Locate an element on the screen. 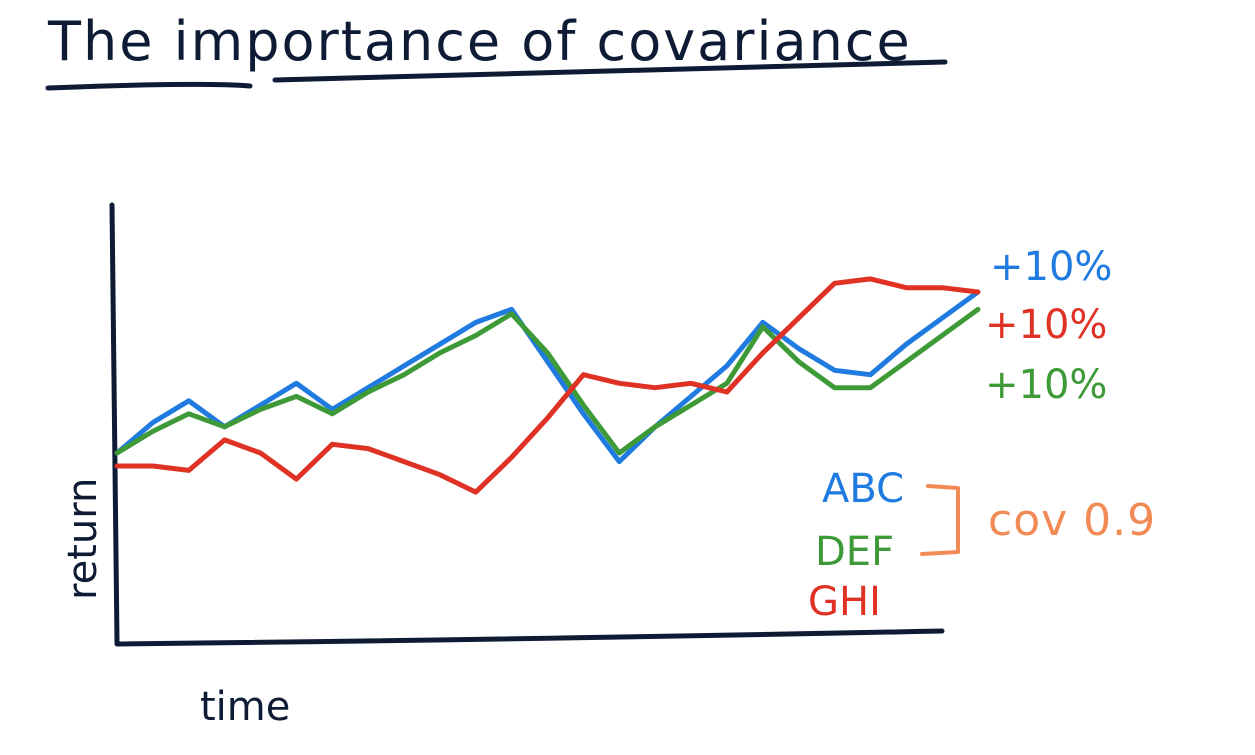  x-axis-label: time is located at coordinates (245, 707).